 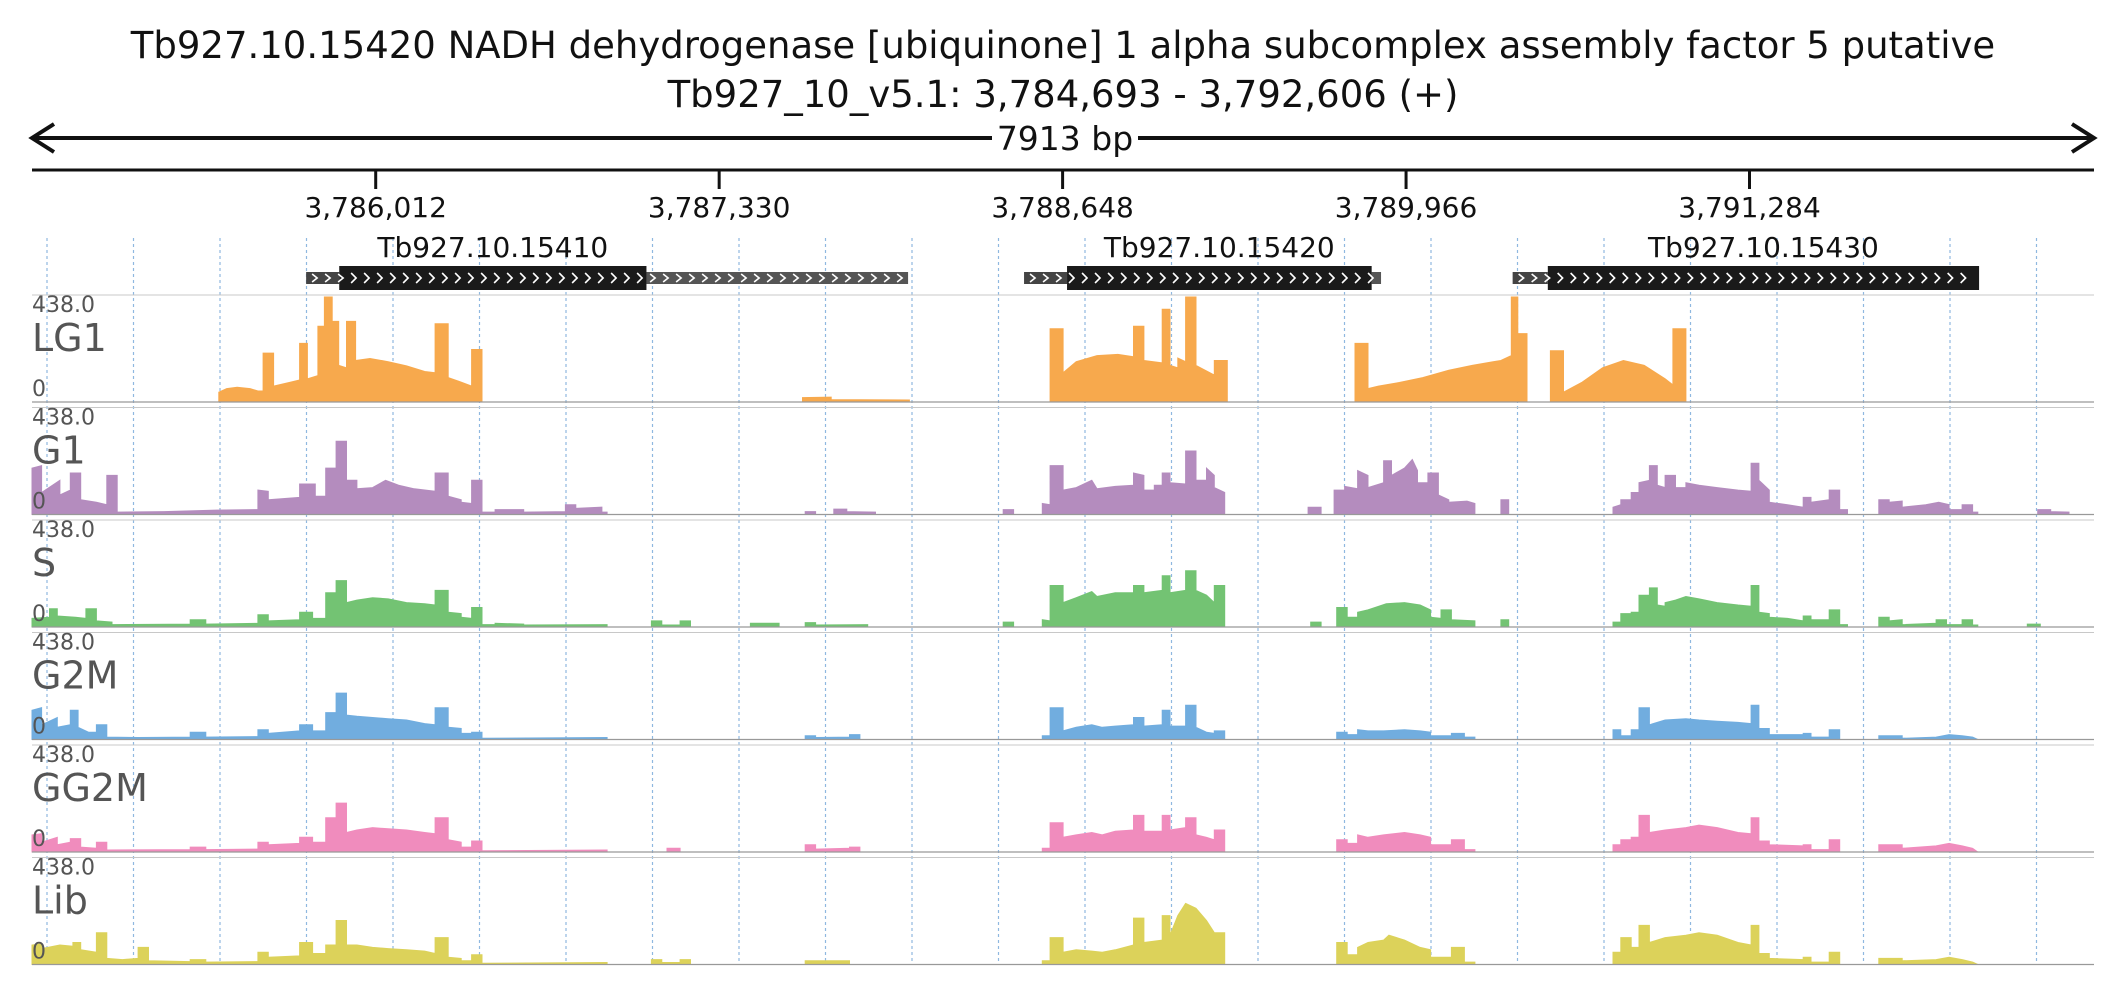 What do you see at coordinates (2084, 138) in the screenshot?
I see `span-arrow-right-icon` at bounding box center [2084, 138].